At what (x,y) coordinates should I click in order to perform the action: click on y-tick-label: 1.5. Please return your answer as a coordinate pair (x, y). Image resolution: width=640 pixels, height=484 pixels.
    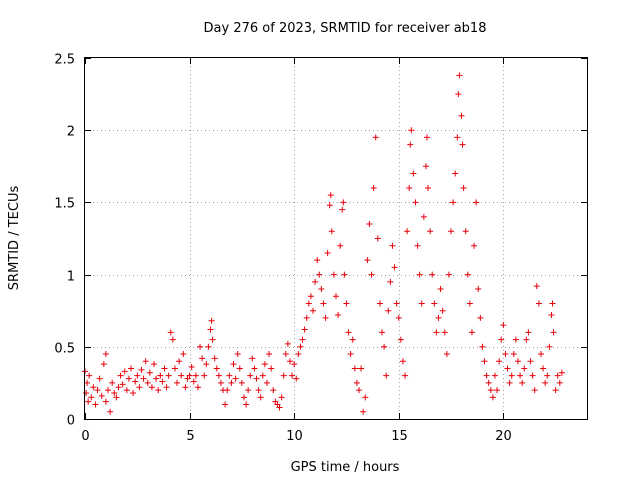
    Looking at the image, I should click on (64, 204).